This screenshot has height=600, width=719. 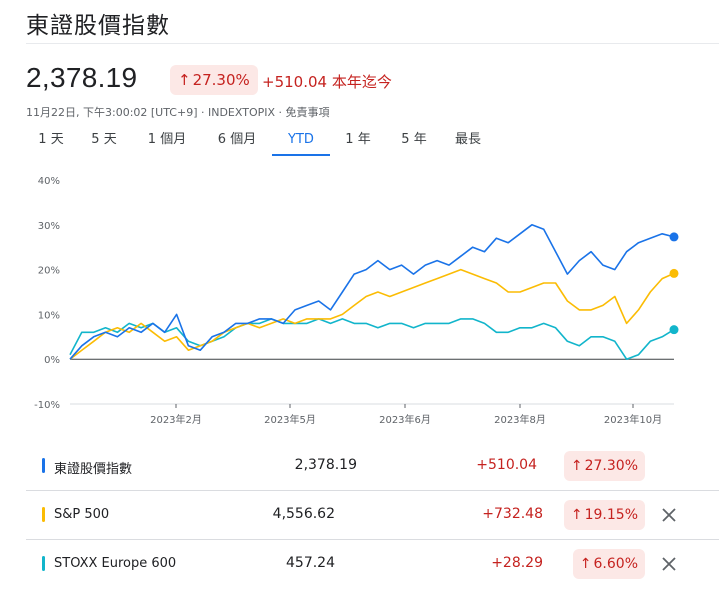 I want to click on y-tick-label: 20%, so click(x=49, y=271).